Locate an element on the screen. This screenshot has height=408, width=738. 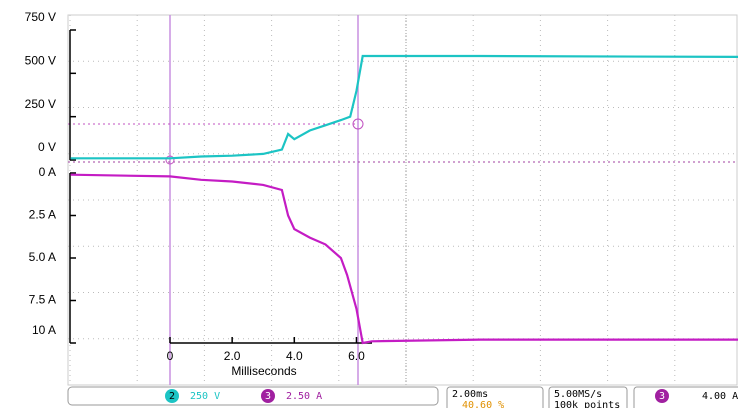
ch2-scale: 250 V is located at coordinates (205, 396).